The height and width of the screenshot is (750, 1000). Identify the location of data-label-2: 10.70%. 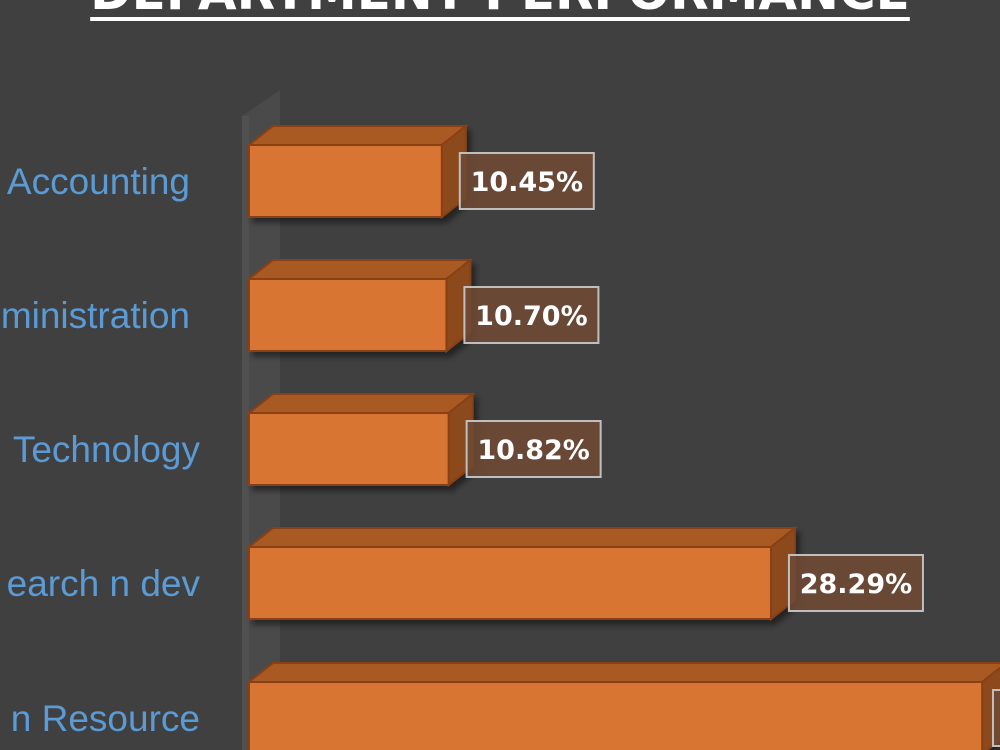
(531, 315).